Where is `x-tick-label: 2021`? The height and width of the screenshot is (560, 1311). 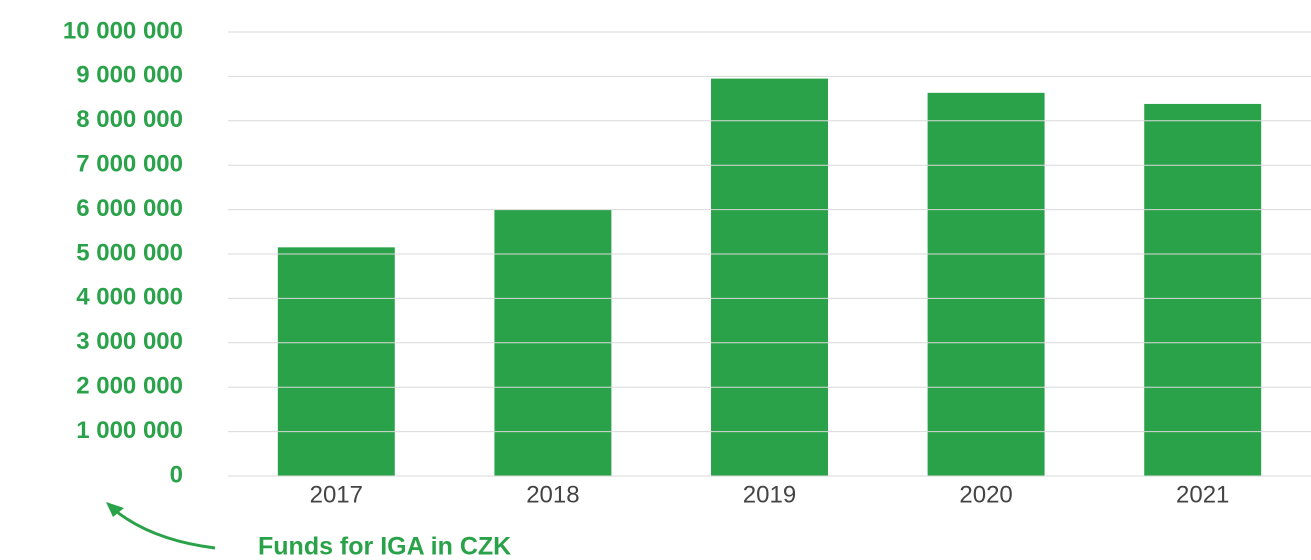
x-tick-label: 2021 is located at coordinates (1202, 494).